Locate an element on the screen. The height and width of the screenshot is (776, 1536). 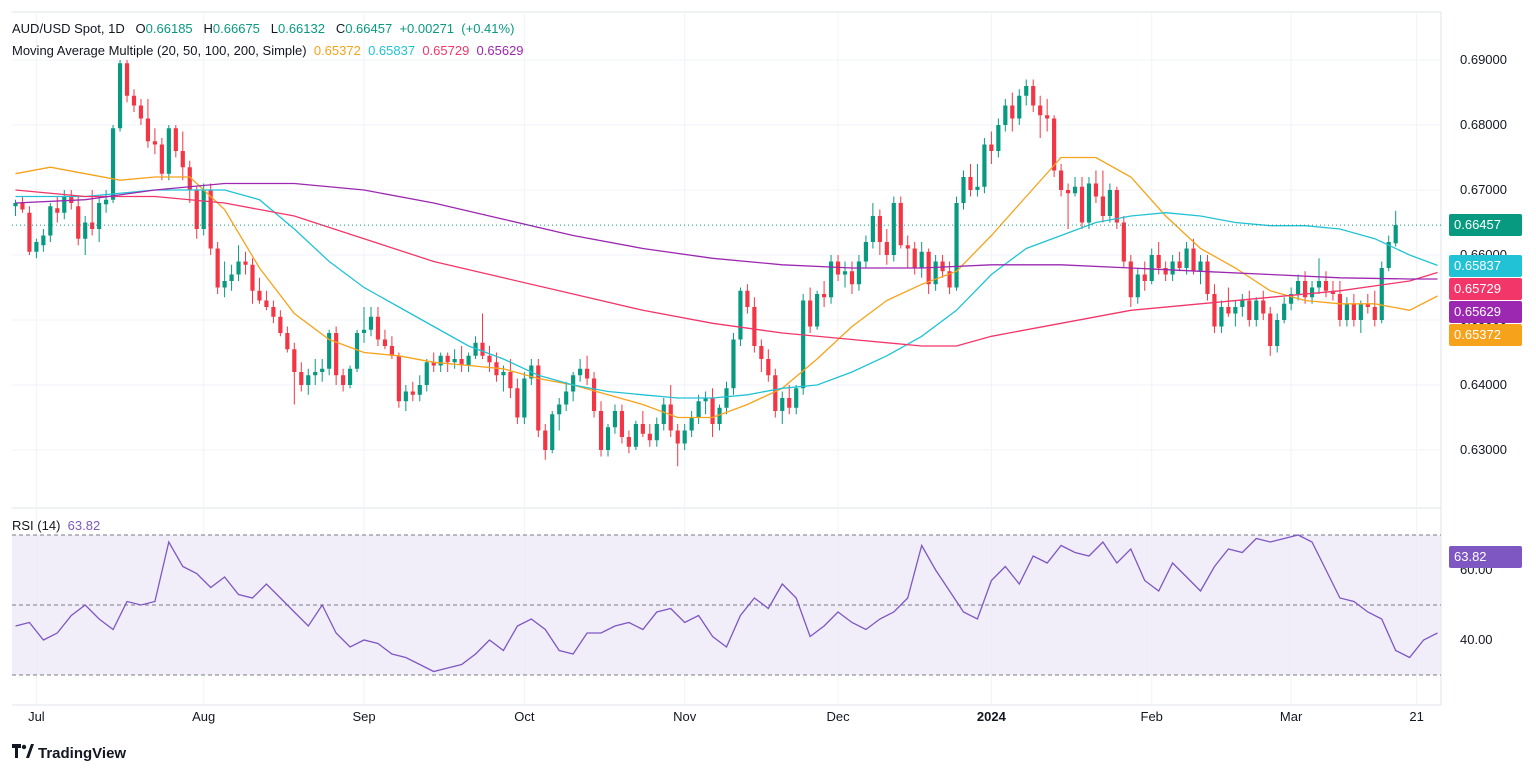
rsi-indicator-label: RSI (14) is located at coordinates (36, 525).